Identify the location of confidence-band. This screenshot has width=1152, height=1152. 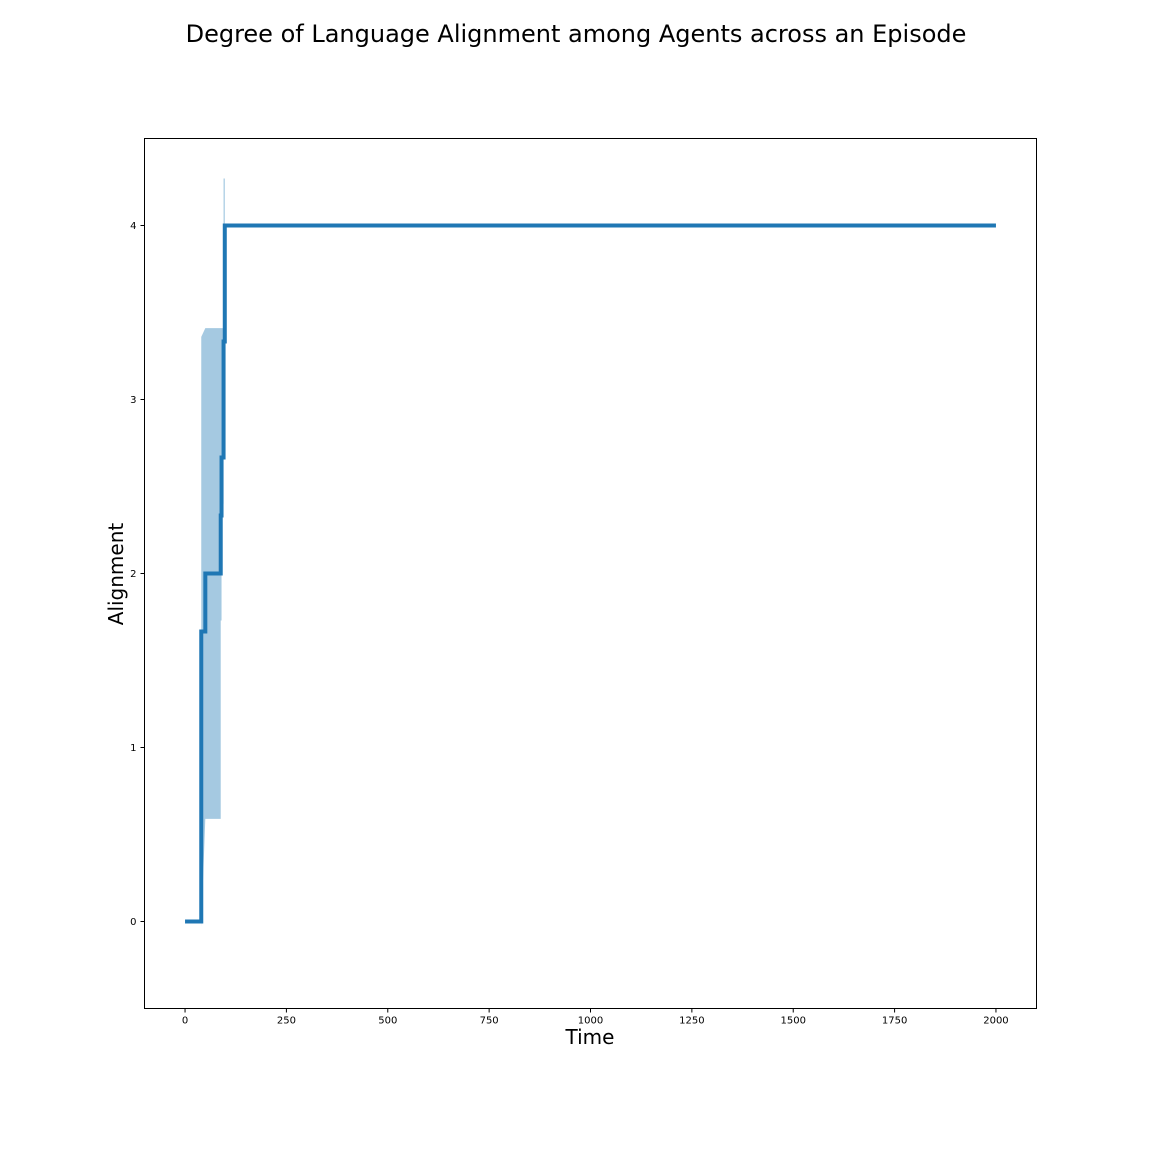
(213, 552).